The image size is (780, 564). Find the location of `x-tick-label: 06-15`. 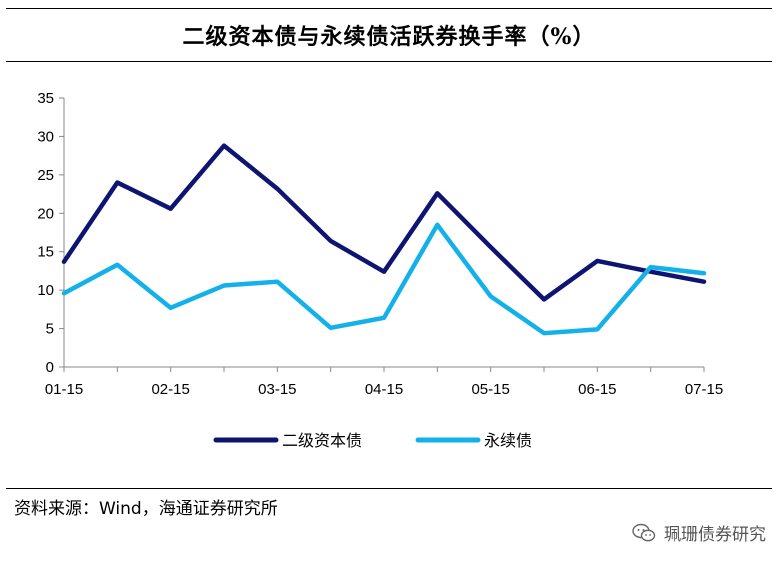

x-tick-label: 06-15 is located at coordinates (597, 389).